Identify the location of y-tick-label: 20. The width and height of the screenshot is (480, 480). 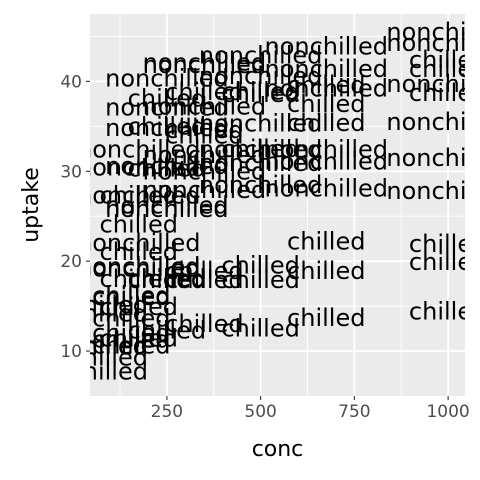
(71, 262).